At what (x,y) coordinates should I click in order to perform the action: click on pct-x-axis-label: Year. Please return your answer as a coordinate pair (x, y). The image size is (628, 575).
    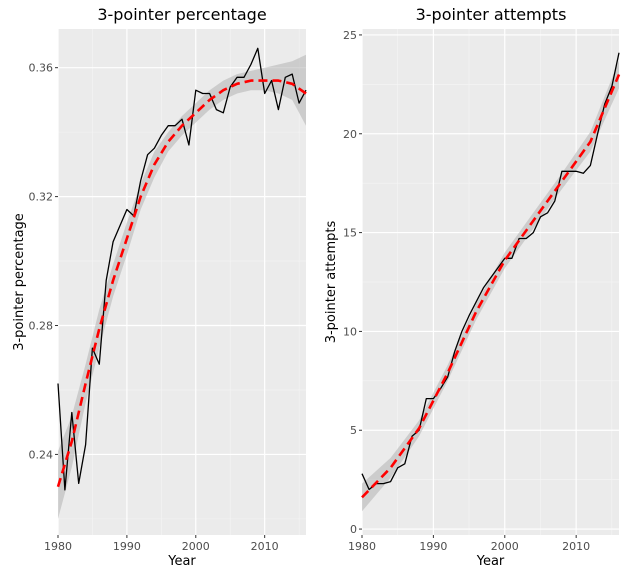
    Looking at the image, I should click on (181, 561).